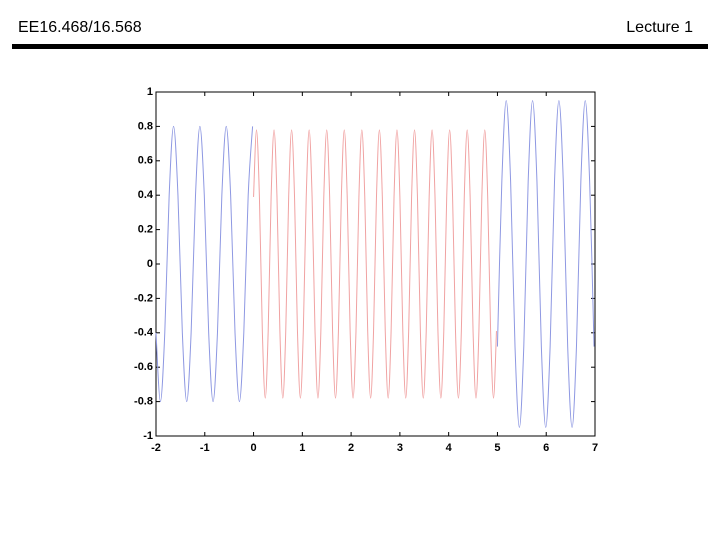 This screenshot has width=720, height=540. Describe the element at coordinates (143, 367) in the screenshot. I see `y-tick-label: -0.6` at that location.